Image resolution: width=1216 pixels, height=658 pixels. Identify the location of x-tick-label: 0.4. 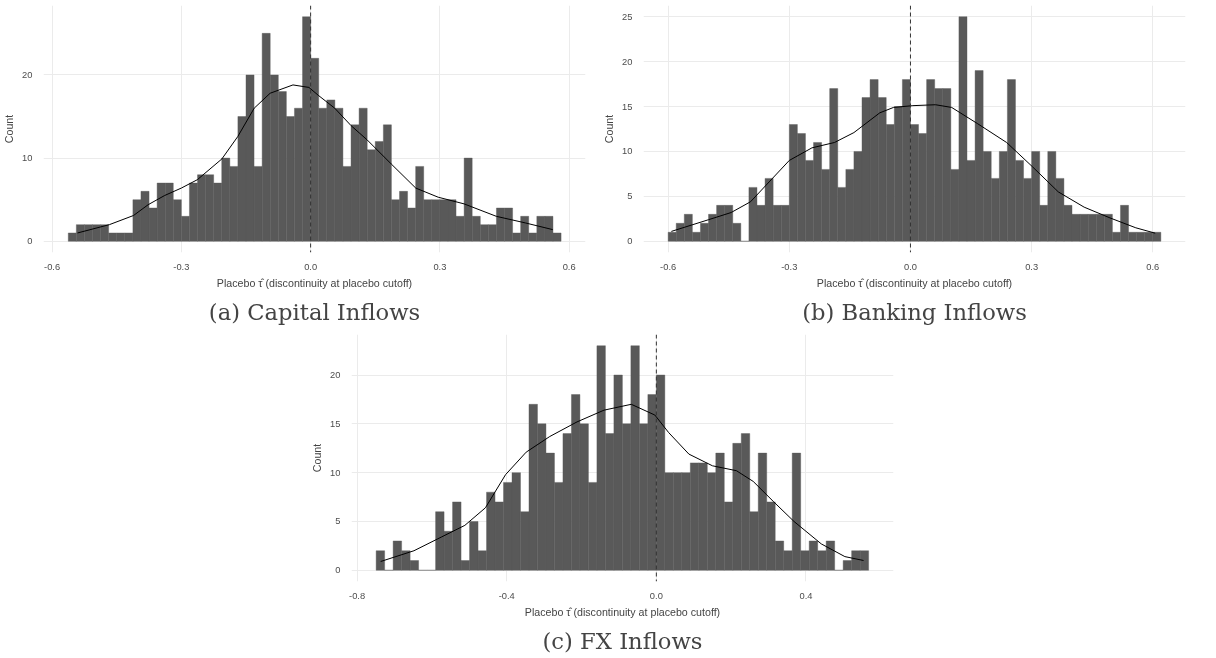
(806, 595).